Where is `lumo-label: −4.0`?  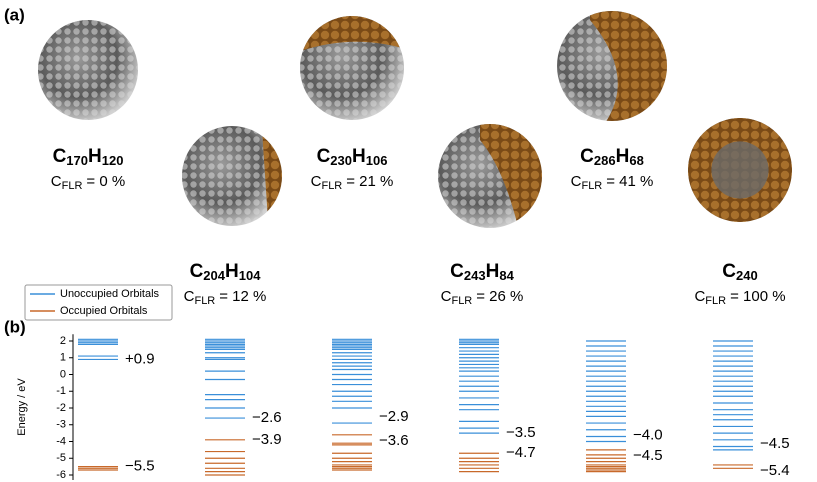
lumo-label: −4.0 is located at coordinates (648, 434).